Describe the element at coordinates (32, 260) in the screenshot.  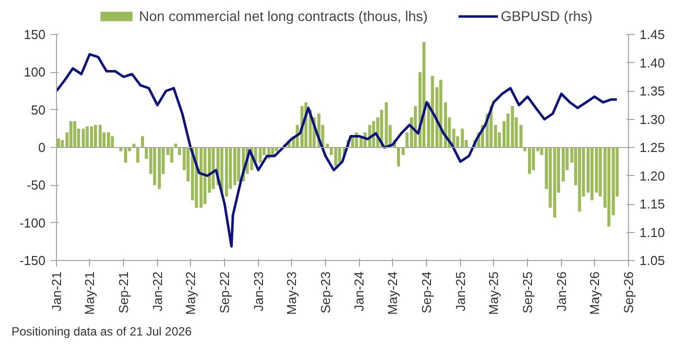
I see `y-tick-label: -150` at that location.